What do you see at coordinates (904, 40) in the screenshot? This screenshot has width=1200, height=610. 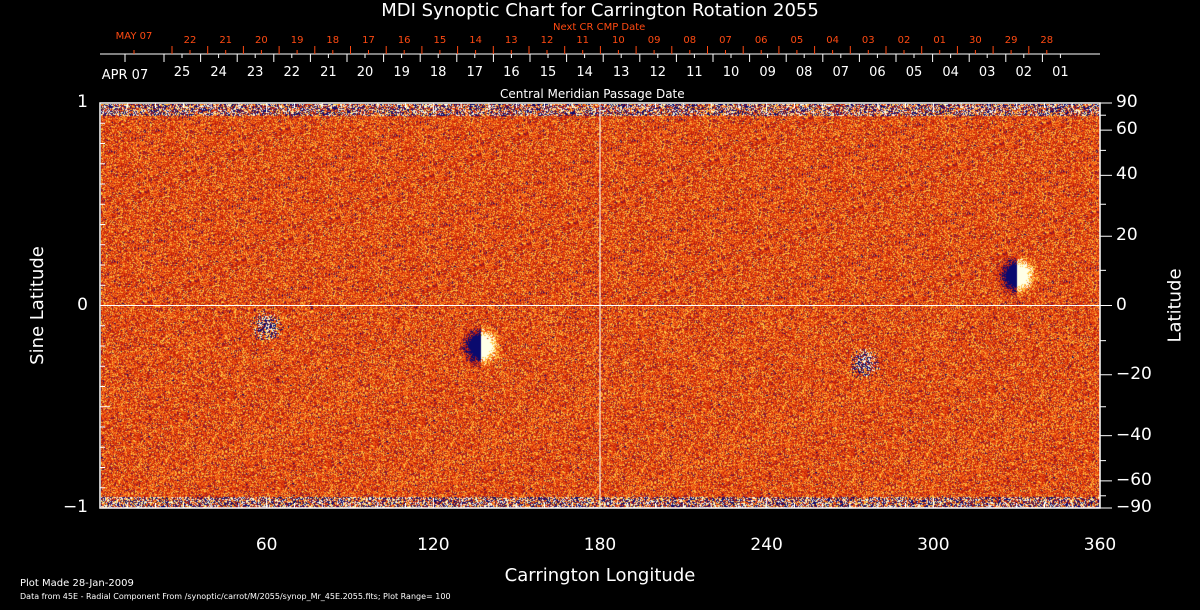 I see `next-cr-date-label: 02` at bounding box center [904, 40].